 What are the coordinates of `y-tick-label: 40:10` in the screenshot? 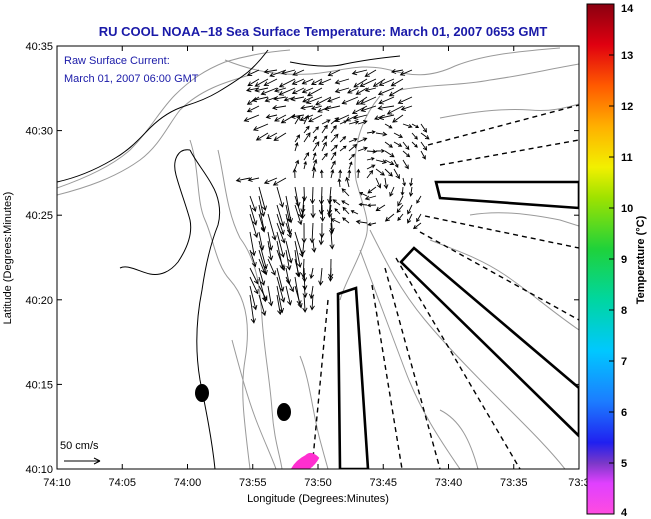 It's located at (39, 470).